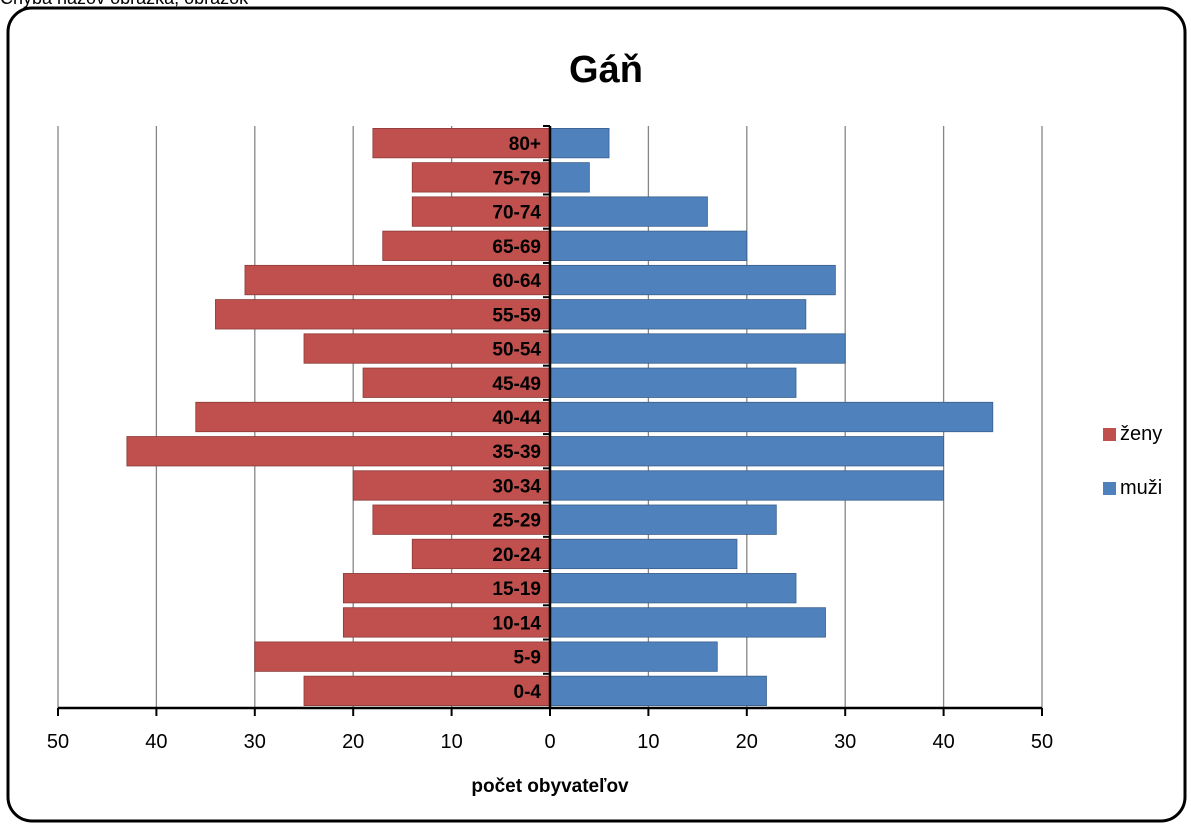 The width and height of the screenshot is (1191, 827). What do you see at coordinates (1141, 488) in the screenshot?
I see `legend-label-muzi: muži` at bounding box center [1141, 488].